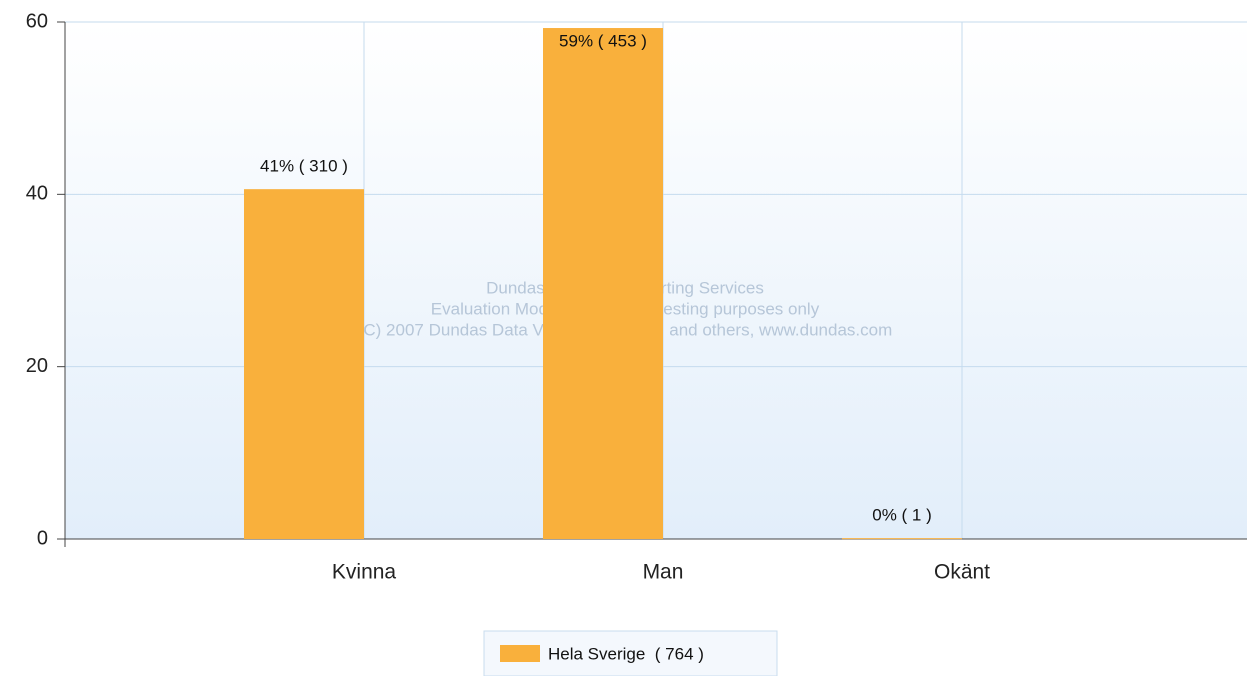  I want to click on legend-swatch, so click(520, 653).